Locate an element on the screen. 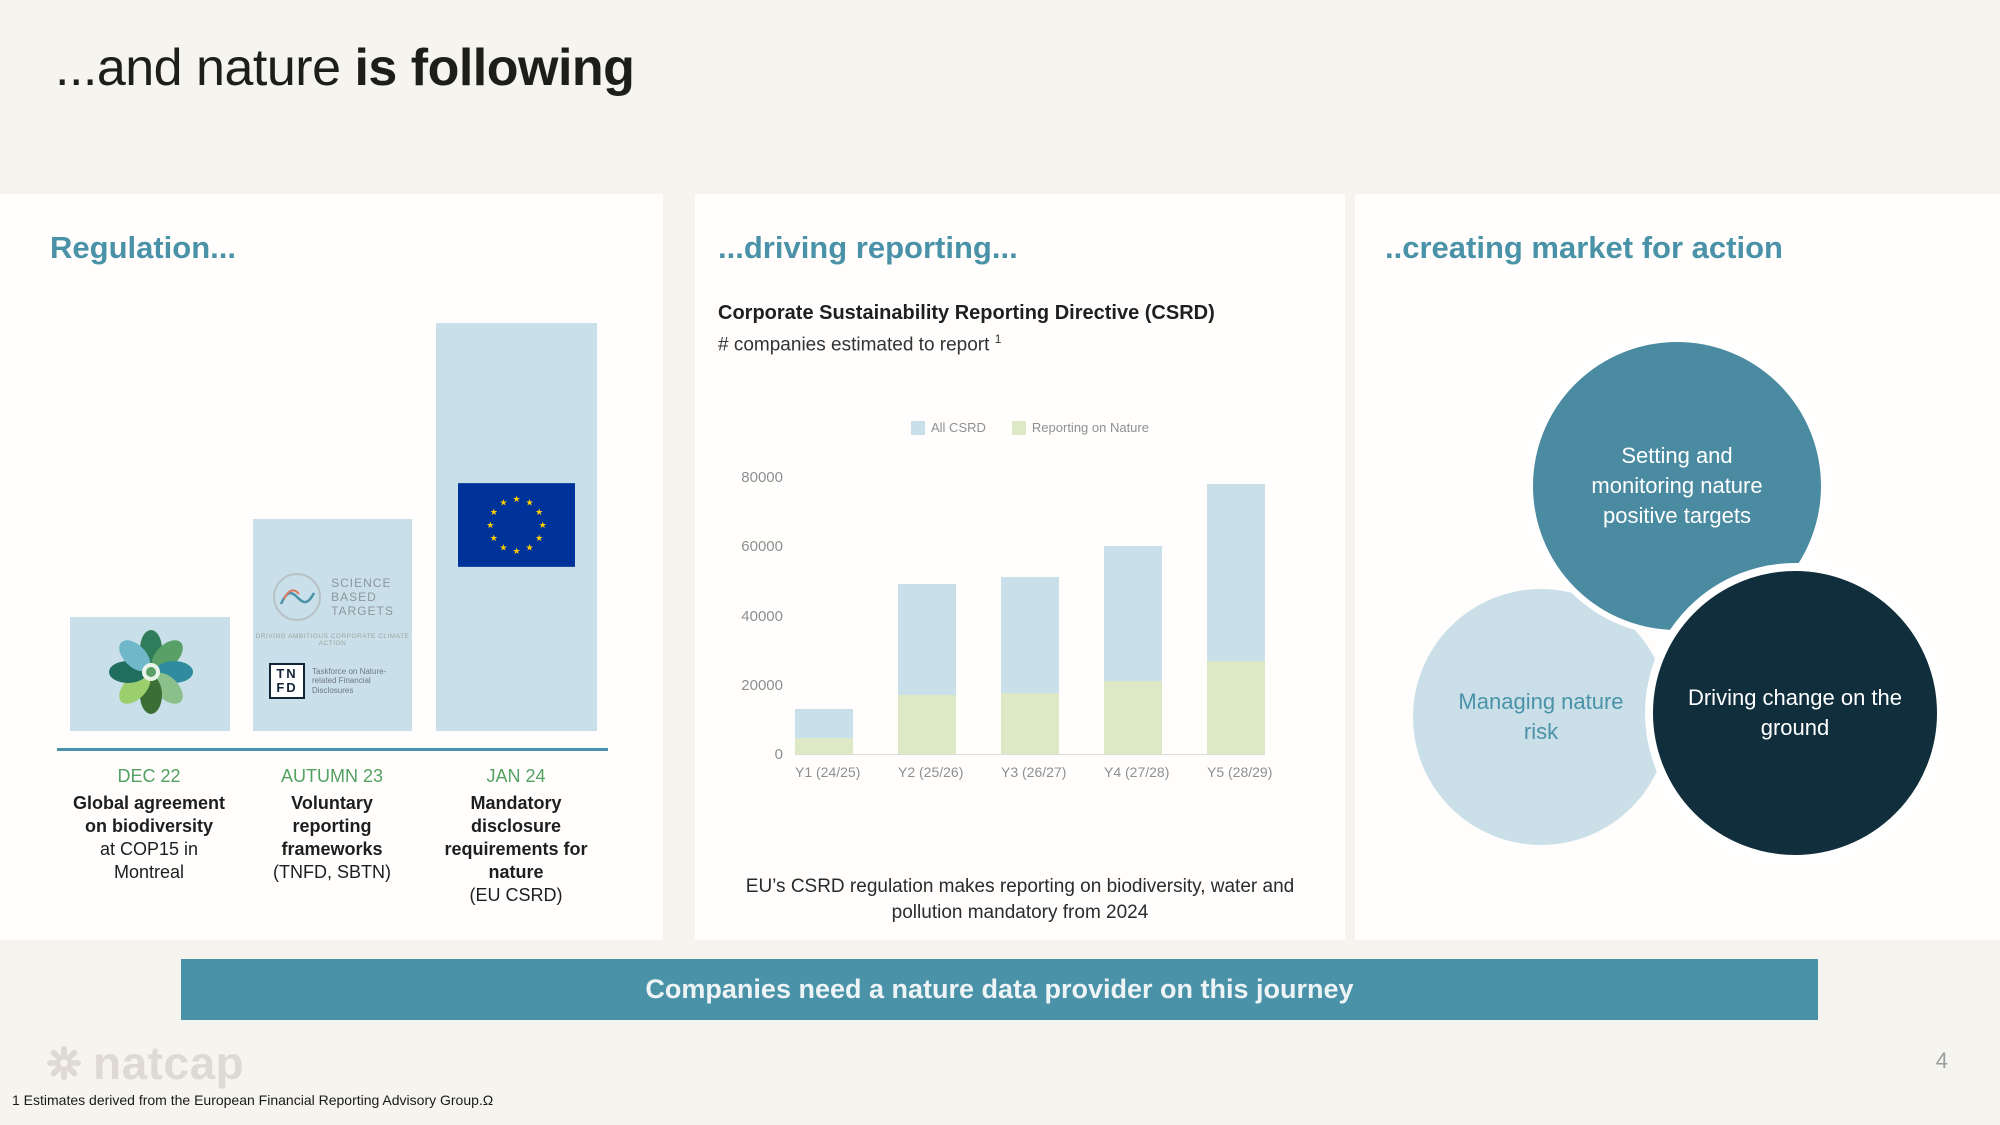 The height and width of the screenshot is (1125, 2000). y-tick-label: 40000 is located at coordinates (762, 616).